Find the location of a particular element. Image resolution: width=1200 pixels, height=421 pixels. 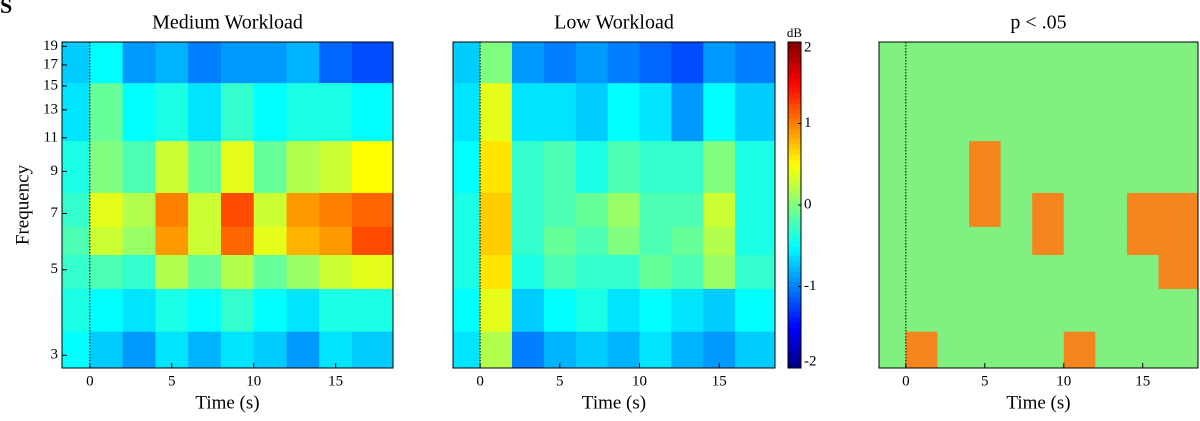

colorbar-tick-label: 0 is located at coordinates (808, 204).